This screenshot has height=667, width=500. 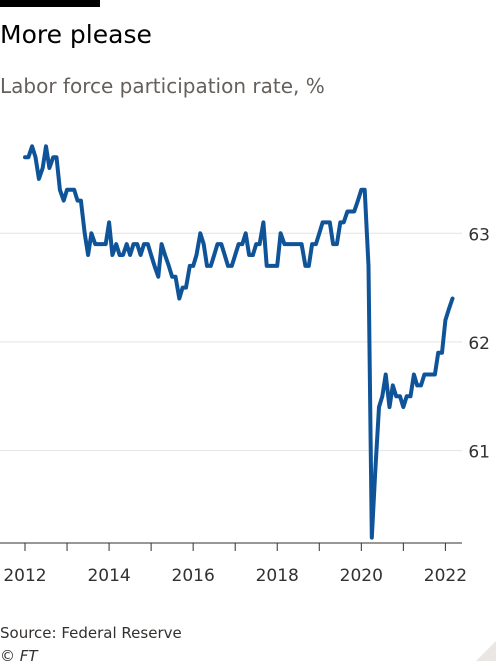 What do you see at coordinates (50, 3) in the screenshot?
I see `brand-bar` at bounding box center [50, 3].